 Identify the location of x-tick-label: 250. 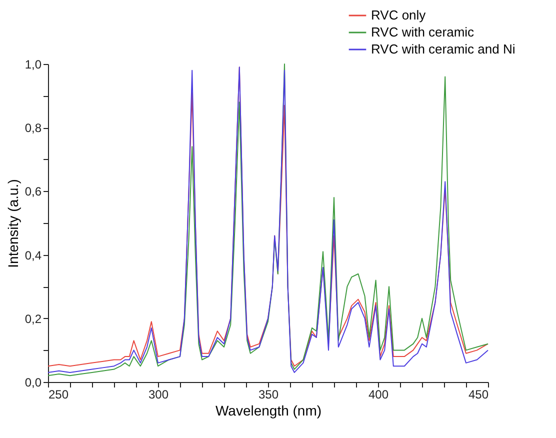
(58, 395).